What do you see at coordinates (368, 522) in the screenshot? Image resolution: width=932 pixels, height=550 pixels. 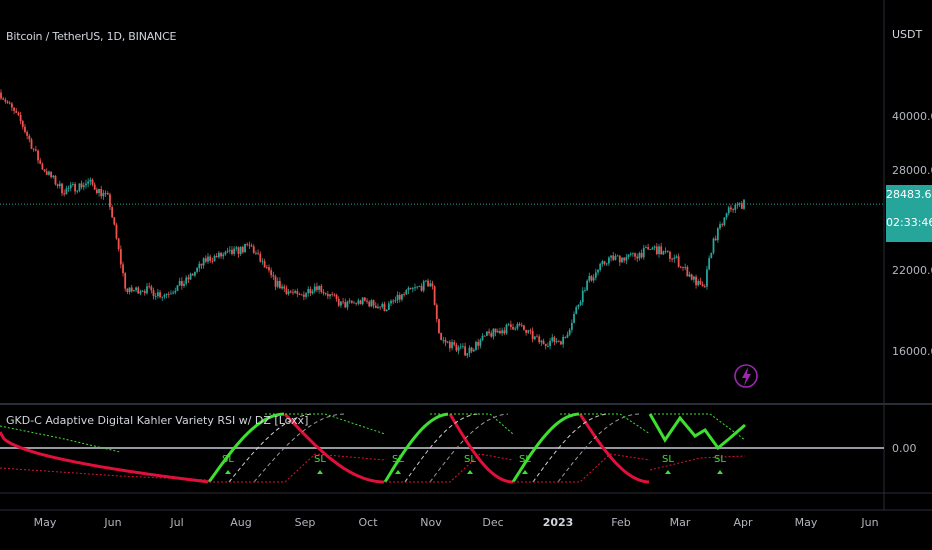 I see `time-tick: Oct` at bounding box center [368, 522].